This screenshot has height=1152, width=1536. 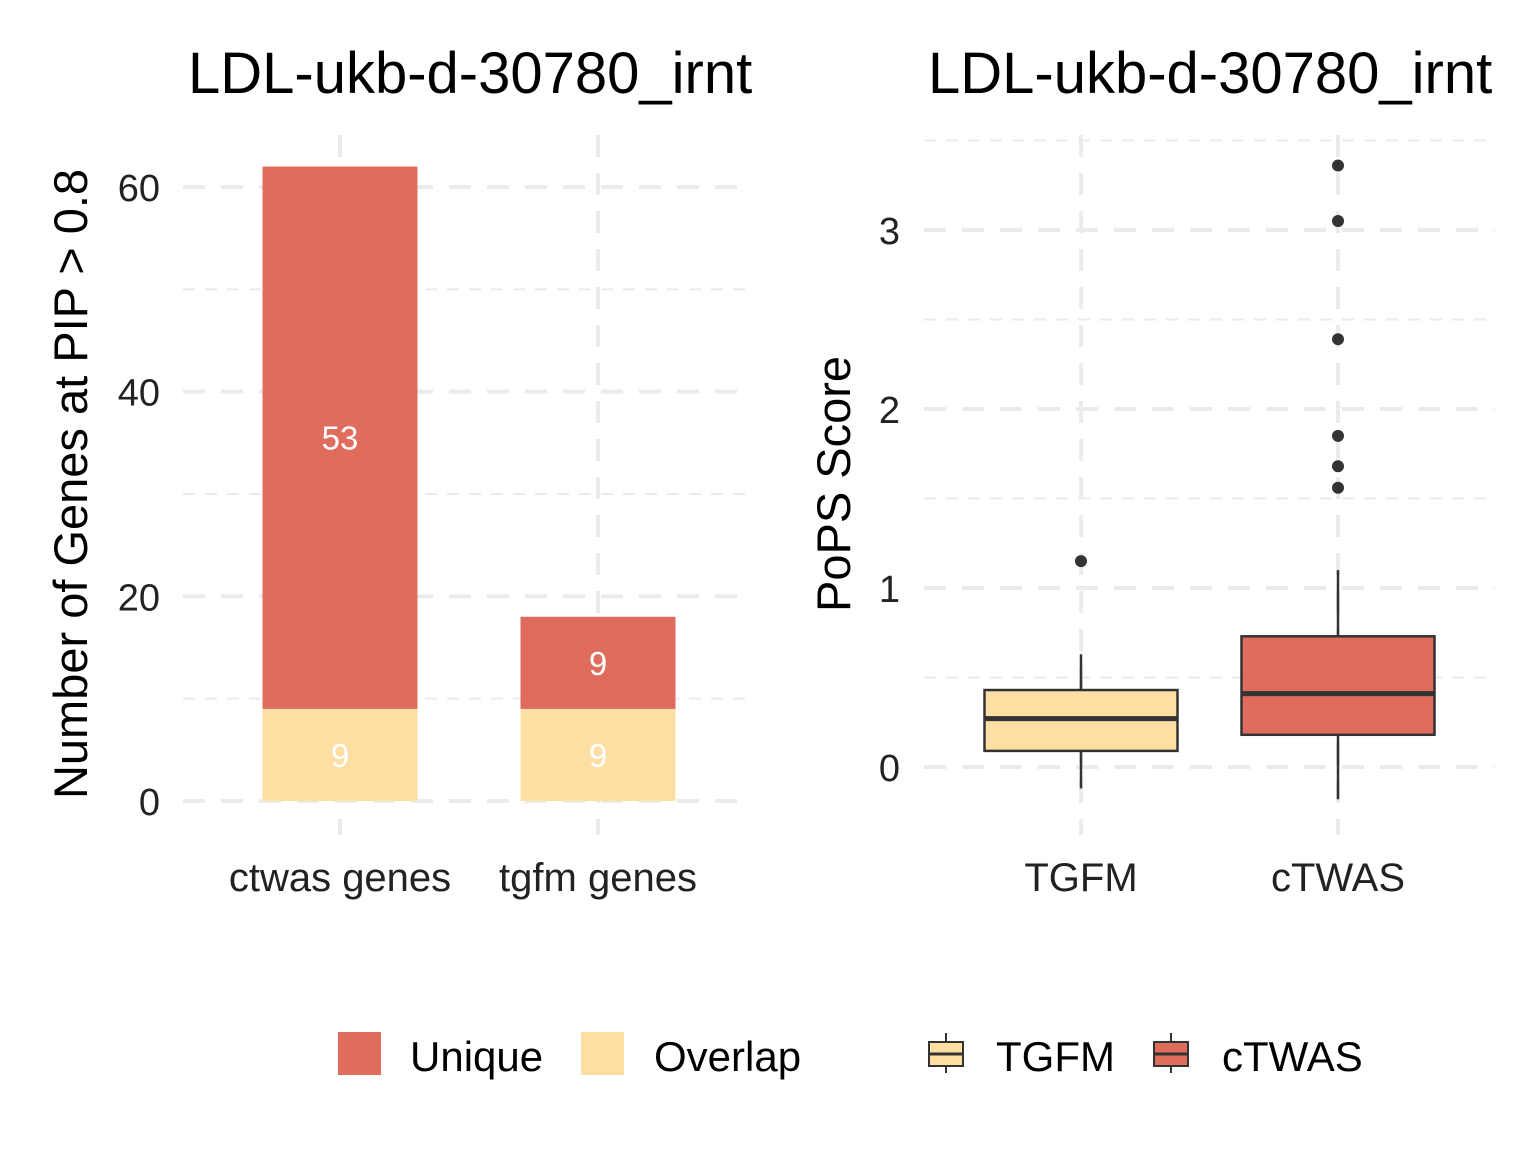 I want to click on bar-x-tick-label: ctwas genes, so click(x=340, y=878).